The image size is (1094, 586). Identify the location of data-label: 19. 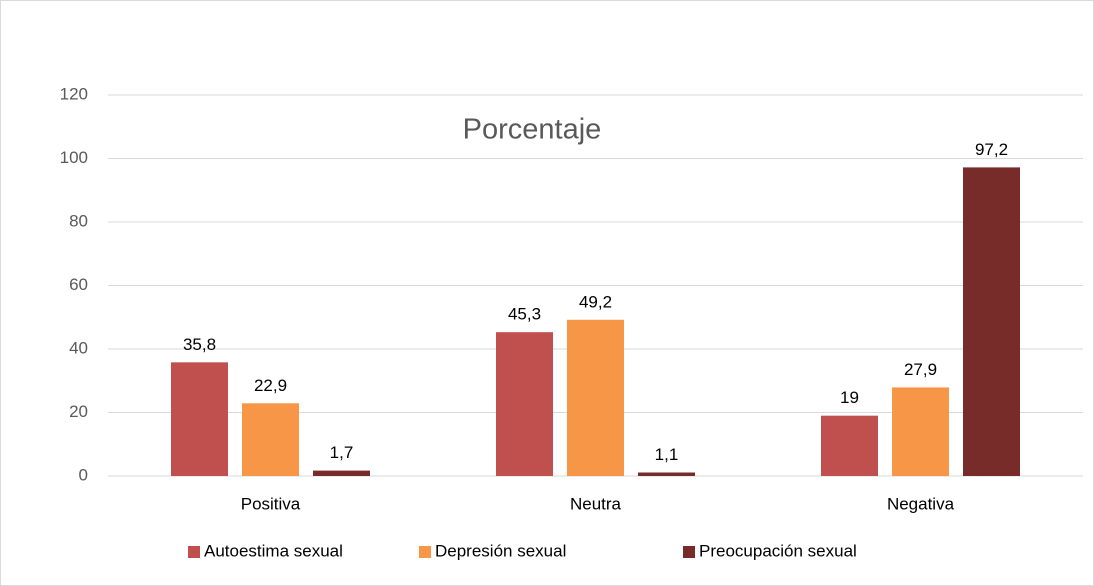
(849, 397).